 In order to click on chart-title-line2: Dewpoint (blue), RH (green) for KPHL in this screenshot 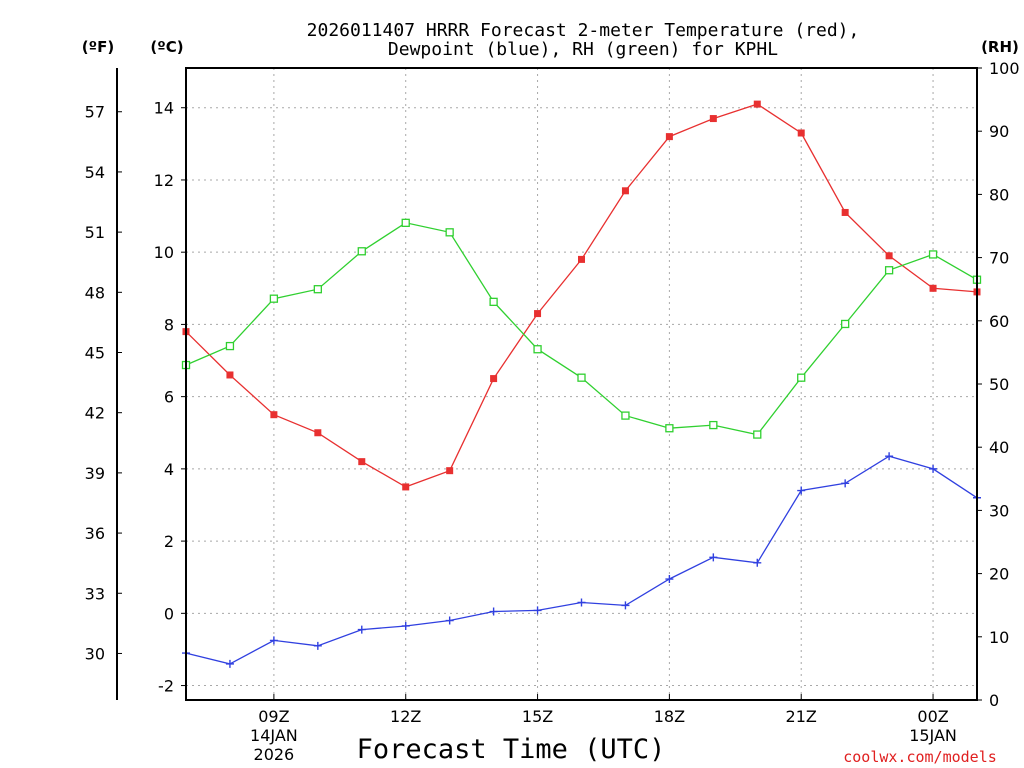, I will do `click(583, 49)`.